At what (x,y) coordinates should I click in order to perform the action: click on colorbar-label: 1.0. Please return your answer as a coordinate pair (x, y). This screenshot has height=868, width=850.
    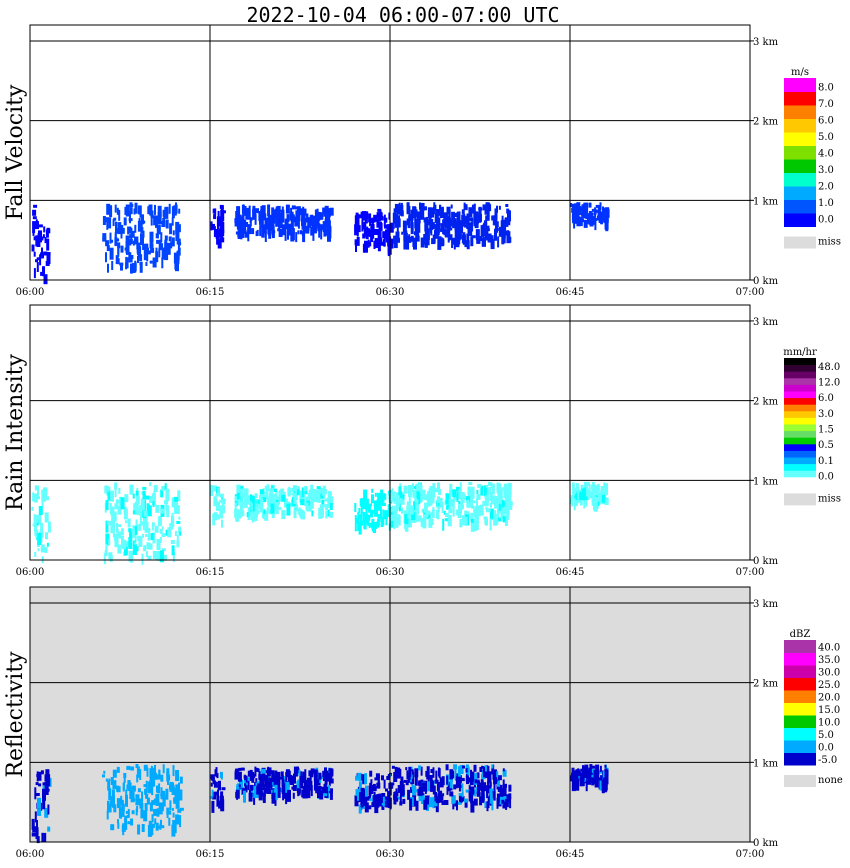
    Looking at the image, I should click on (826, 203).